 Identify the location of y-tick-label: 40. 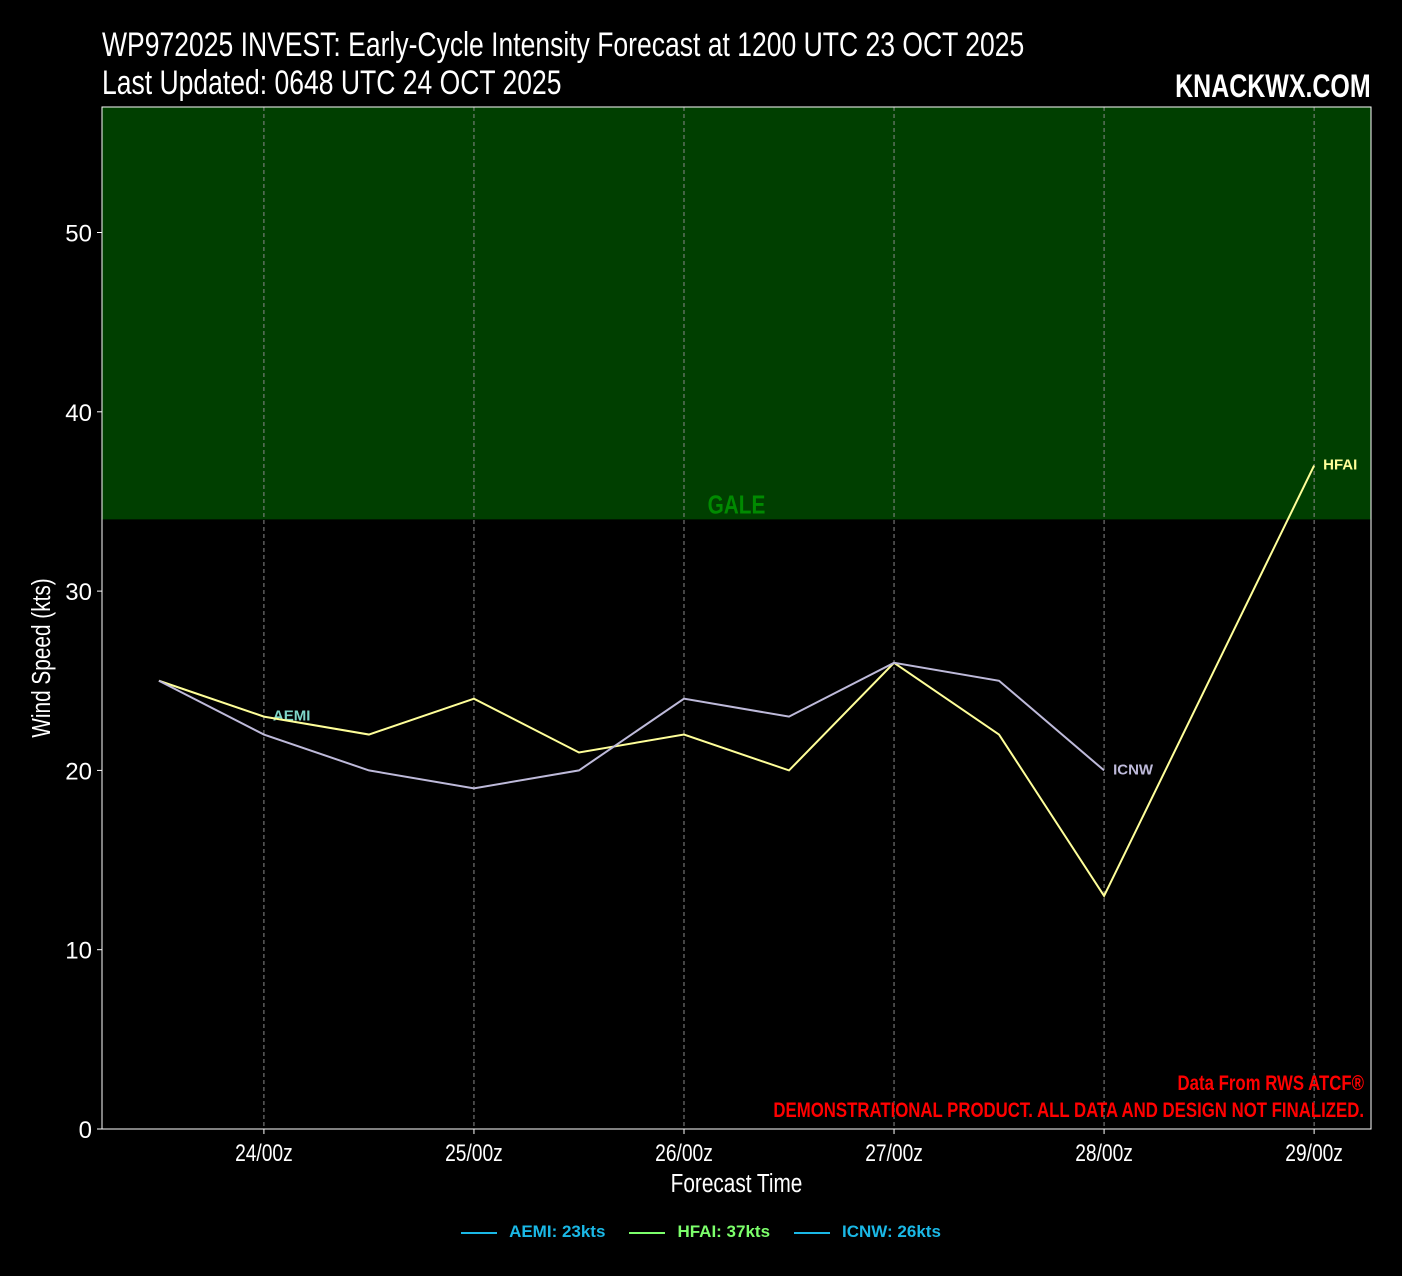
(78, 413).